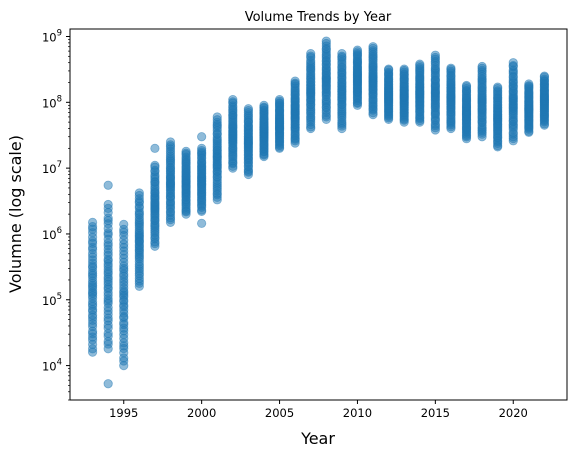  Describe the element at coordinates (123, 413) in the screenshot. I see `x-tick-label: 1995` at that location.